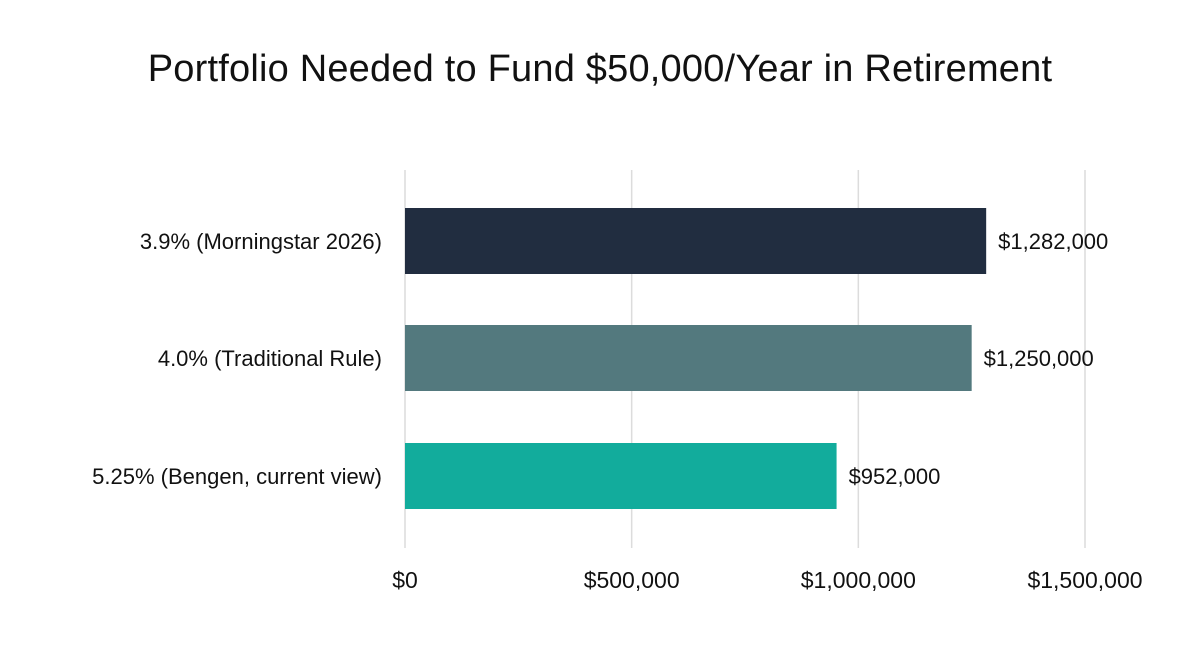  I want to click on x-tick-label: $1,000,000, so click(858, 580).